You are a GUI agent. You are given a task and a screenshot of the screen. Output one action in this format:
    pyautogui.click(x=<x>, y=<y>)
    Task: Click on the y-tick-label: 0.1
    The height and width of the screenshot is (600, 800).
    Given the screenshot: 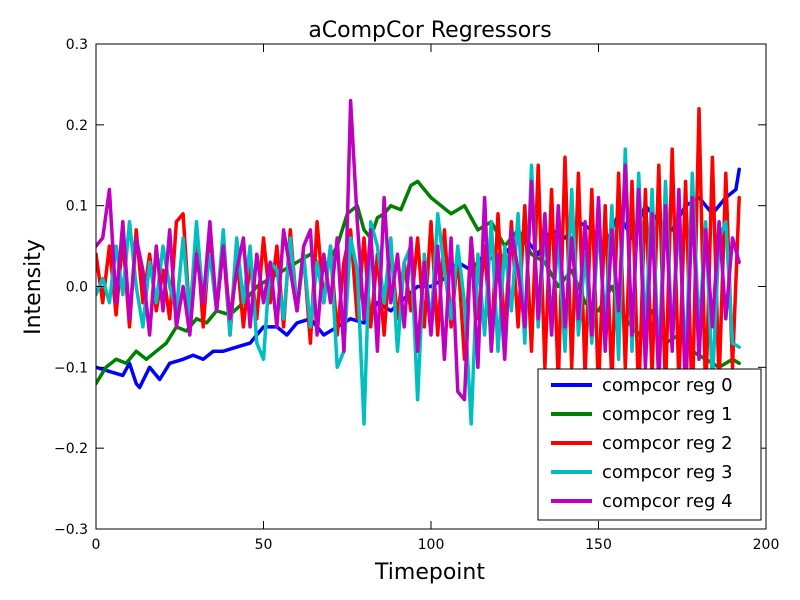 What is the action you would take?
    pyautogui.click(x=77, y=207)
    